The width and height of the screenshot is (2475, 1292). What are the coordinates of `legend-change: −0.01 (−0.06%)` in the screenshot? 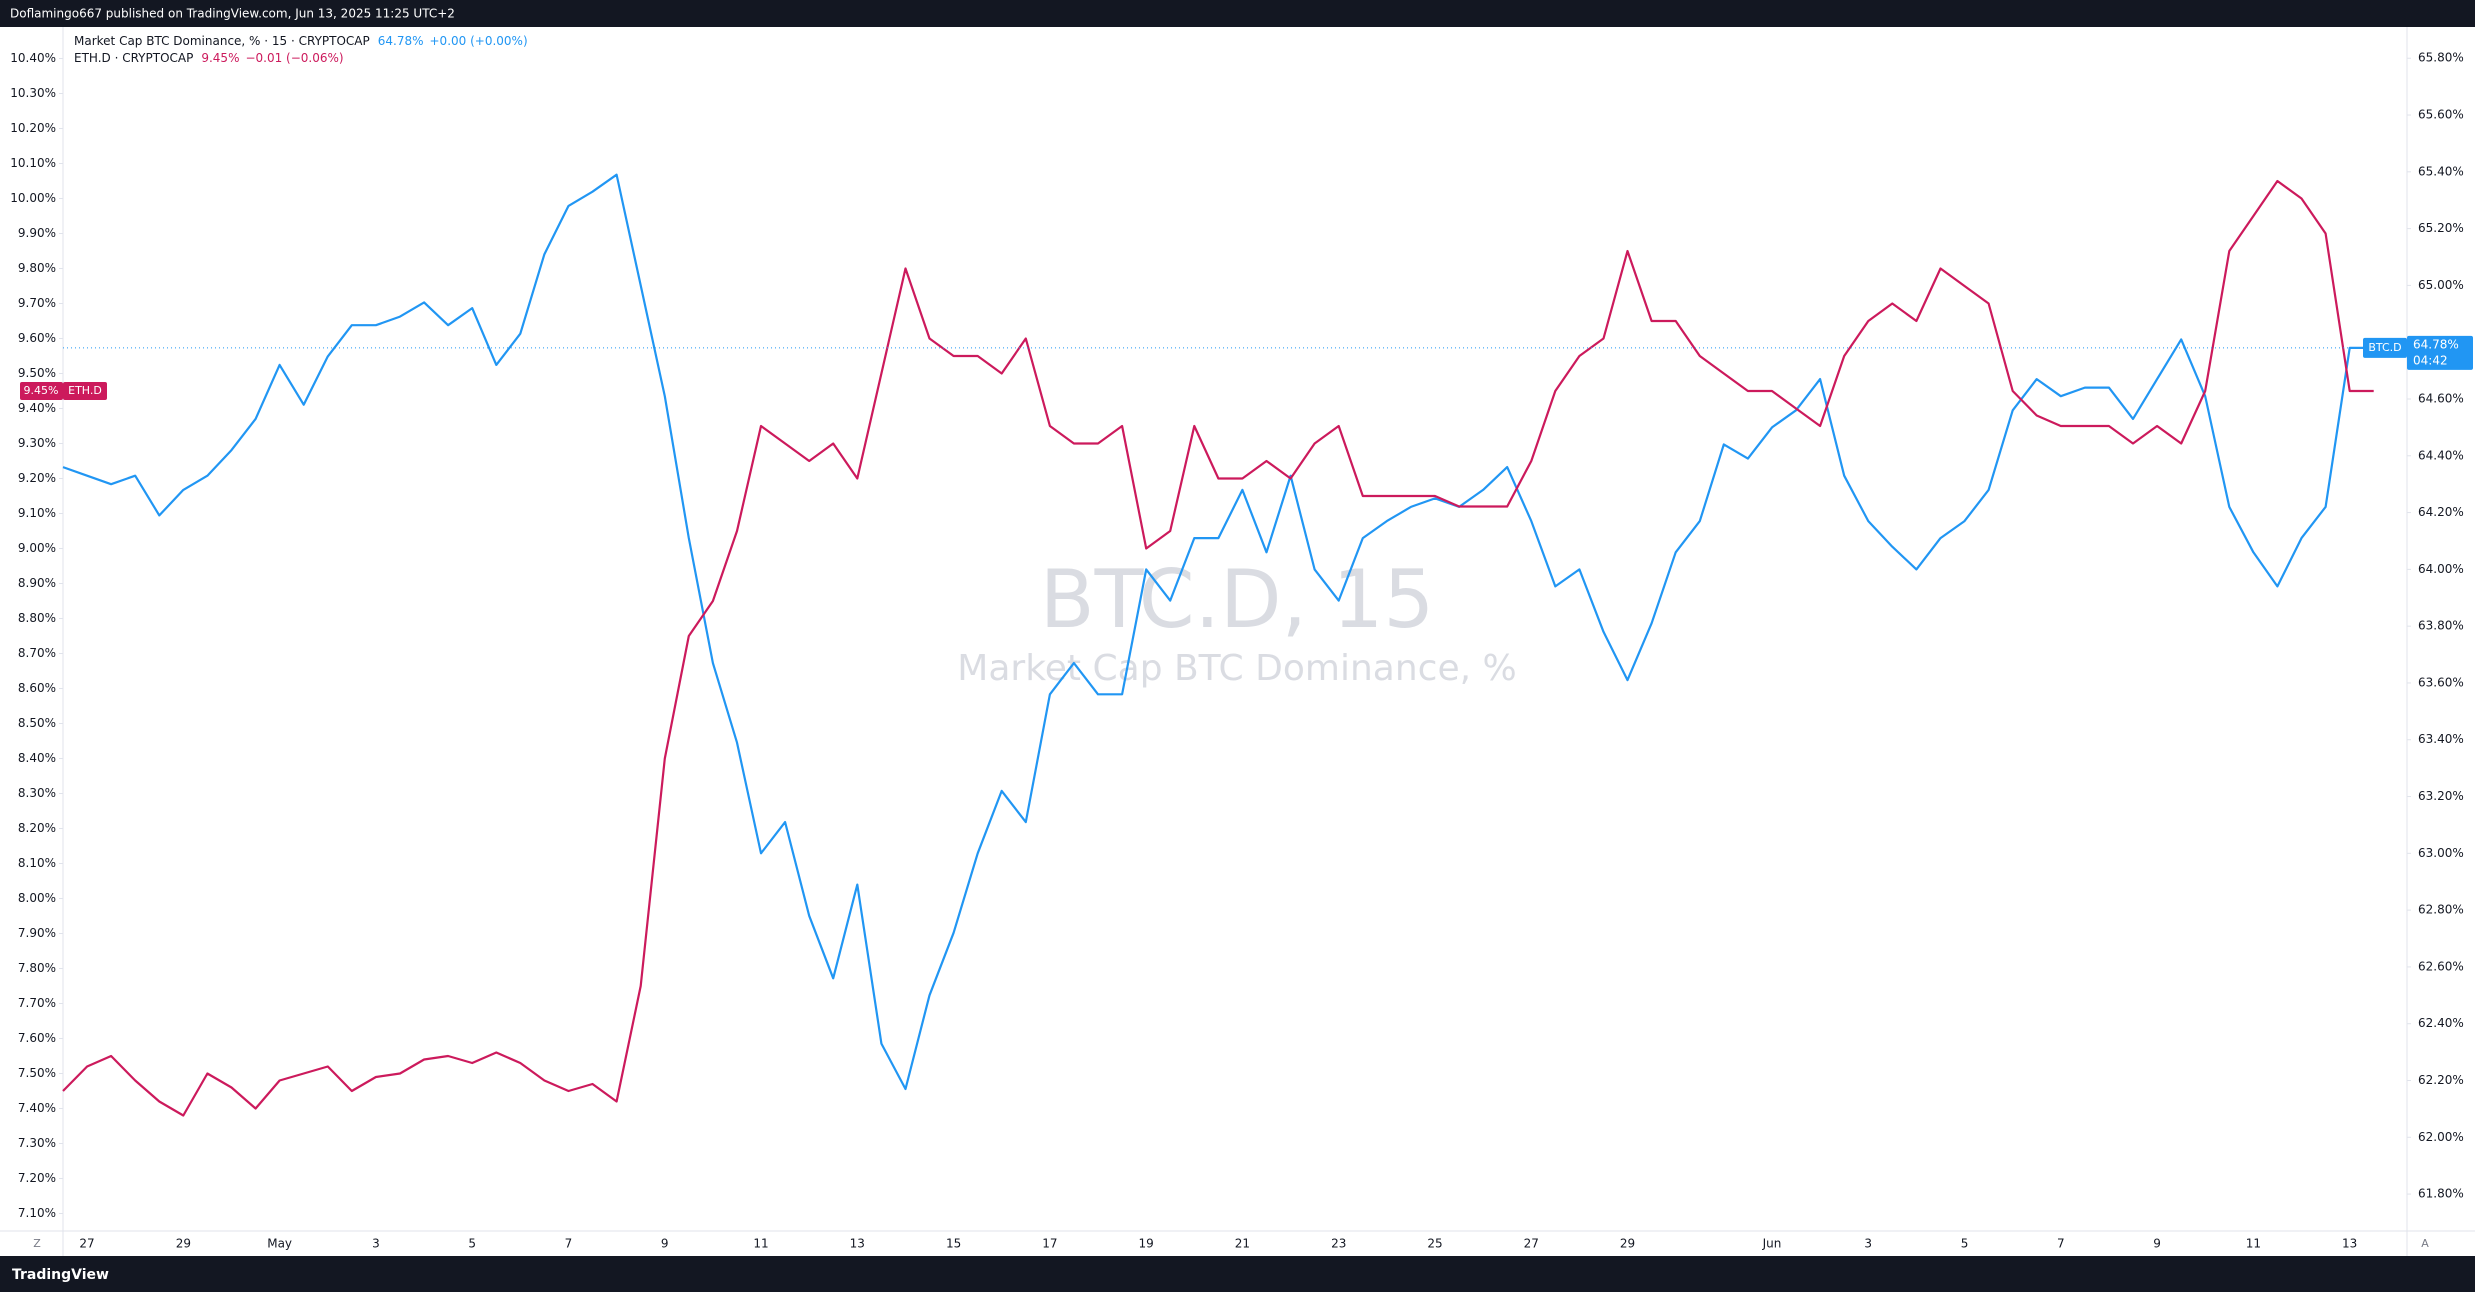 It's located at (294, 58).